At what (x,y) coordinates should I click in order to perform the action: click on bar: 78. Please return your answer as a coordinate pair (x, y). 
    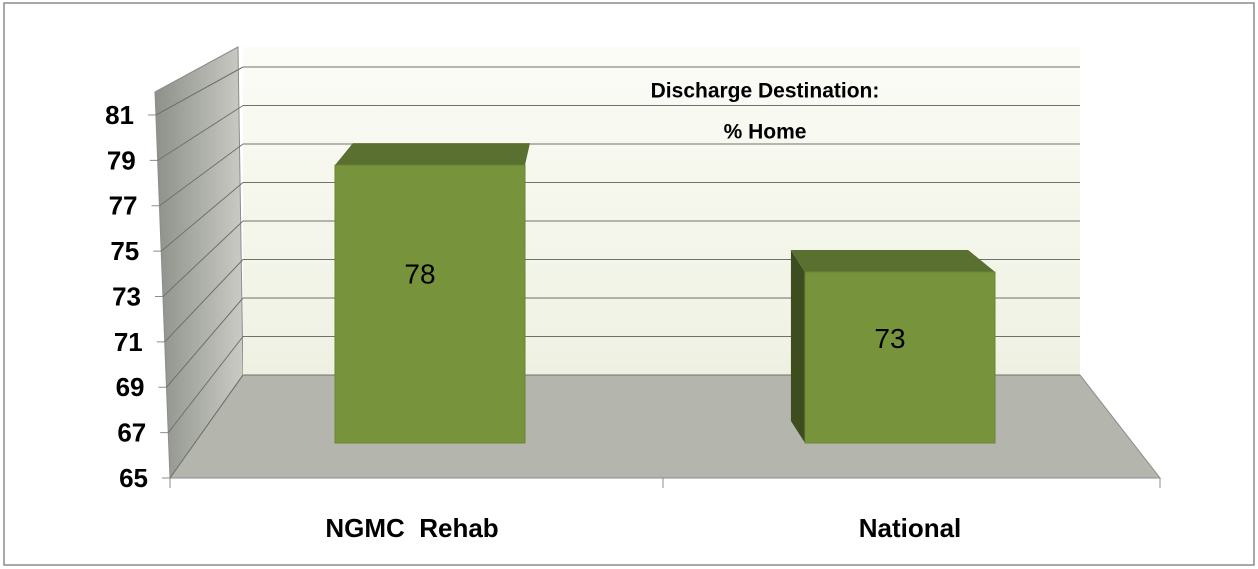
    Looking at the image, I should click on (432, 293).